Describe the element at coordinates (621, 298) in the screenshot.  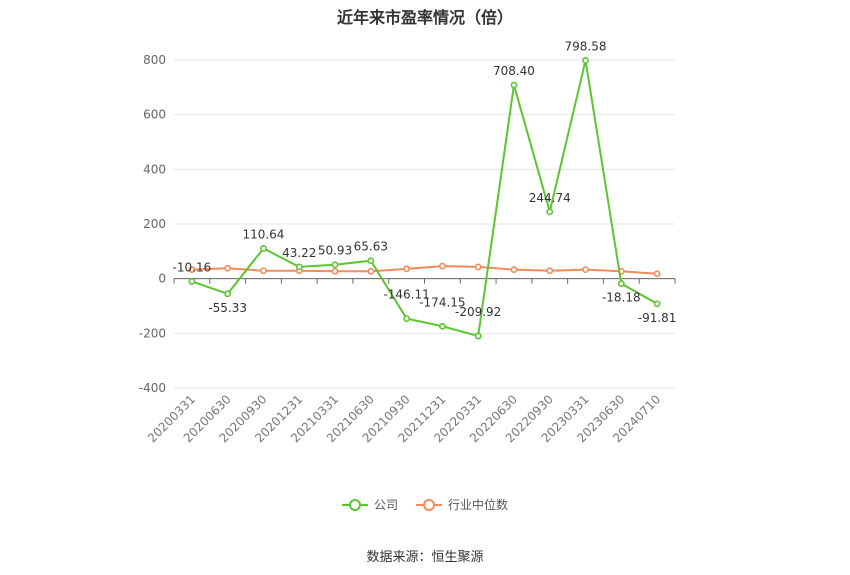
I see `data-label: -18.18` at that location.